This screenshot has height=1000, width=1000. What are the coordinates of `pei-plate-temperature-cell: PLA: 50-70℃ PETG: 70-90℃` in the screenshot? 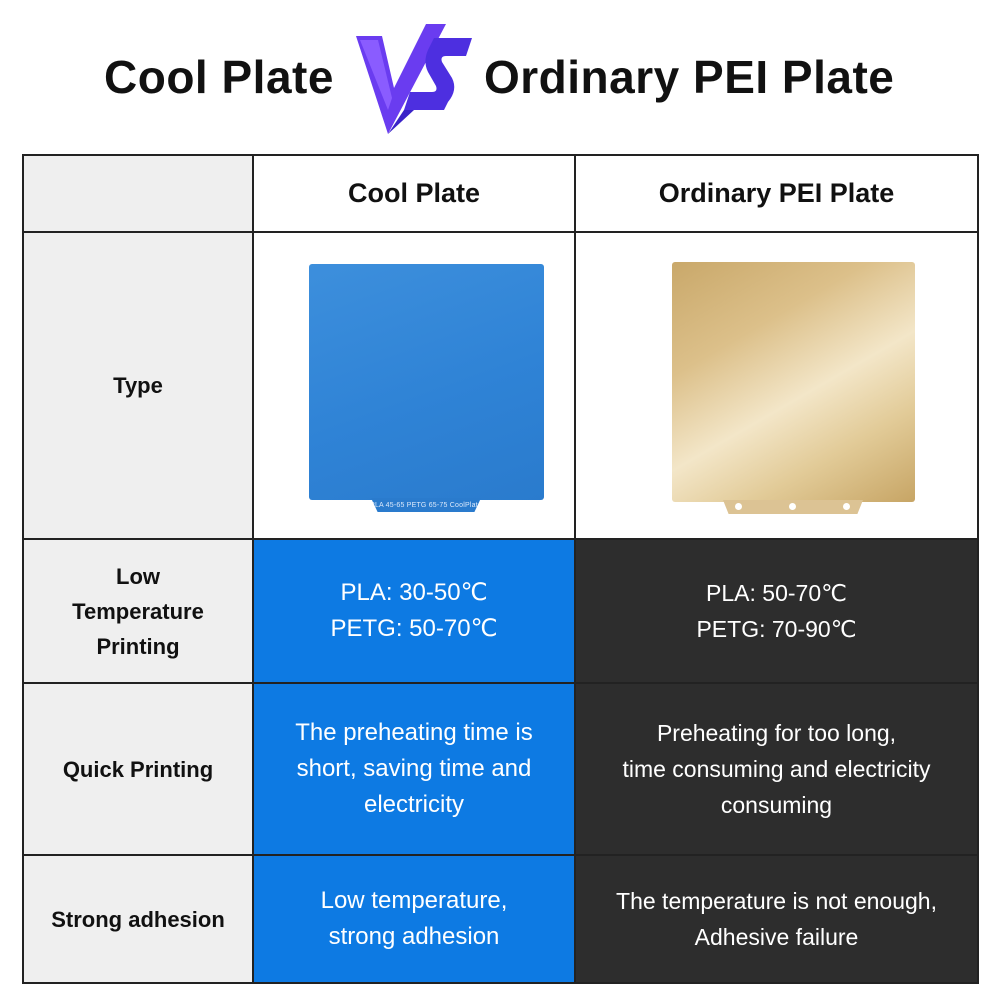 It's located at (776, 611).